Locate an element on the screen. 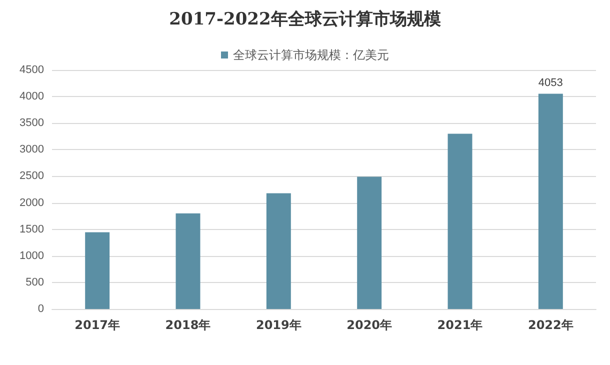 This screenshot has width=610, height=365. y-tick-label: 4500 is located at coordinates (32, 70).